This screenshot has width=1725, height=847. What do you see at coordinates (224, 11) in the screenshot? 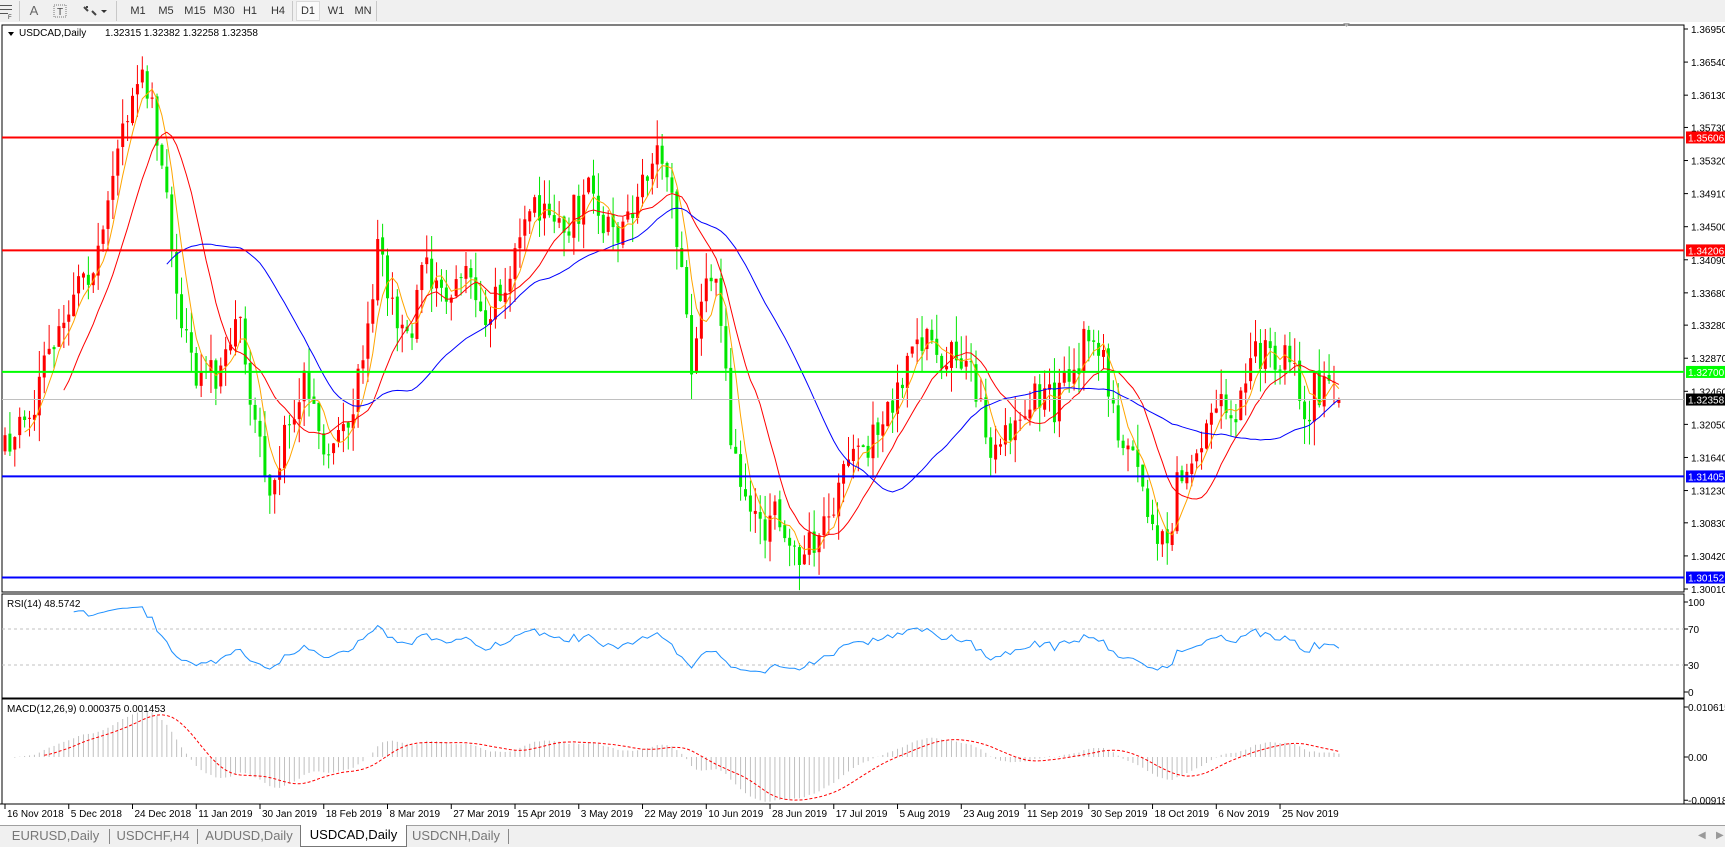
I see `timeframe-m30-button: M30` at bounding box center [224, 11].